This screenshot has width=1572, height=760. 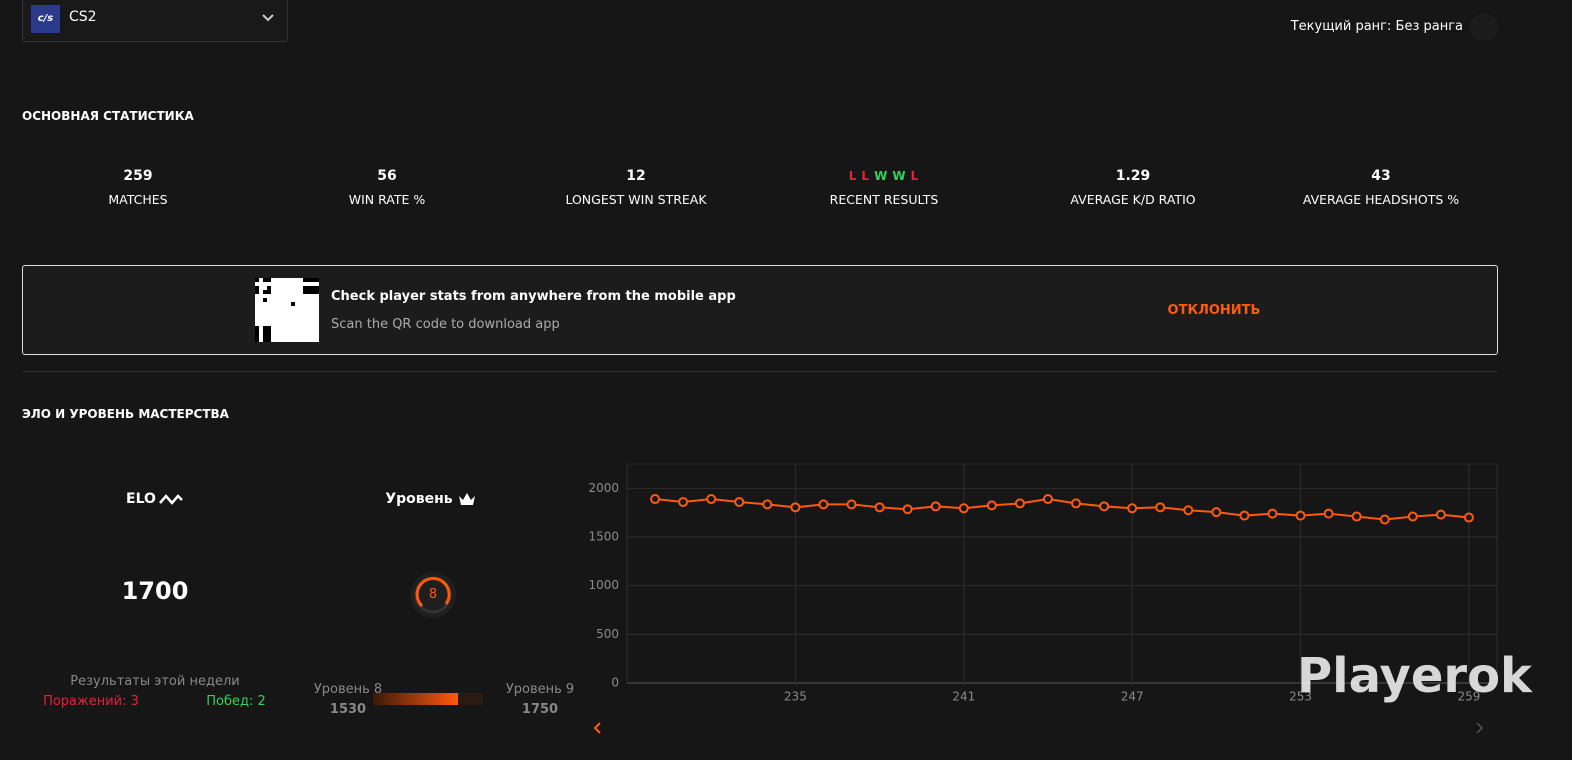 What do you see at coordinates (171, 499) in the screenshot?
I see `elo-icon` at bounding box center [171, 499].